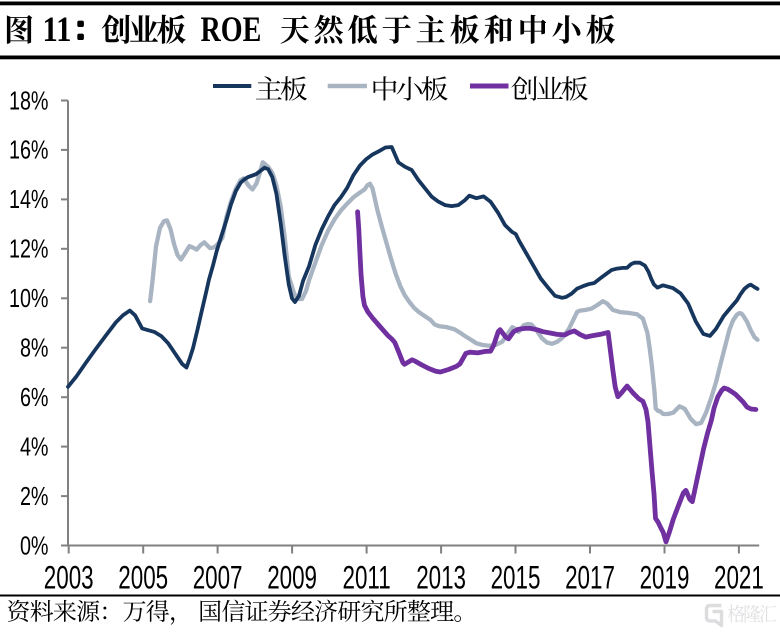 The width and height of the screenshot is (780, 635). What do you see at coordinates (57, 30) in the screenshot?
I see `svg-text: 11` at bounding box center [57, 30].